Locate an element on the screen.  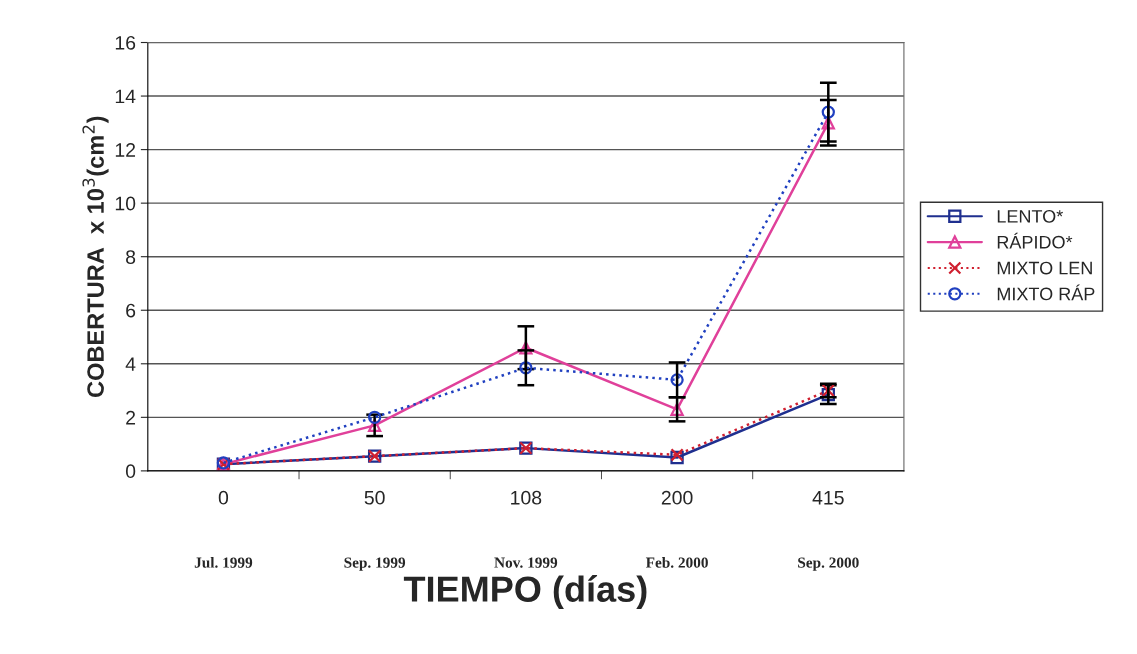
legend-label: MIXTO RÁP is located at coordinates (1046, 292).